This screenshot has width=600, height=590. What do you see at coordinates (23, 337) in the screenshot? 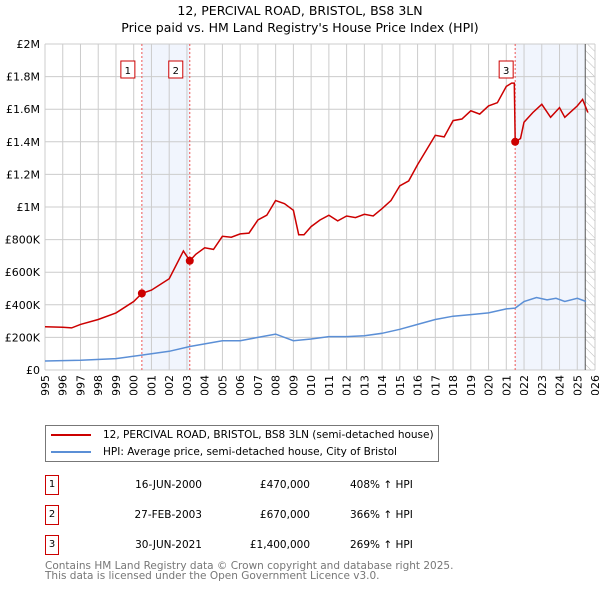
I see `y-tick-label: £200K` at bounding box center [23, 337].